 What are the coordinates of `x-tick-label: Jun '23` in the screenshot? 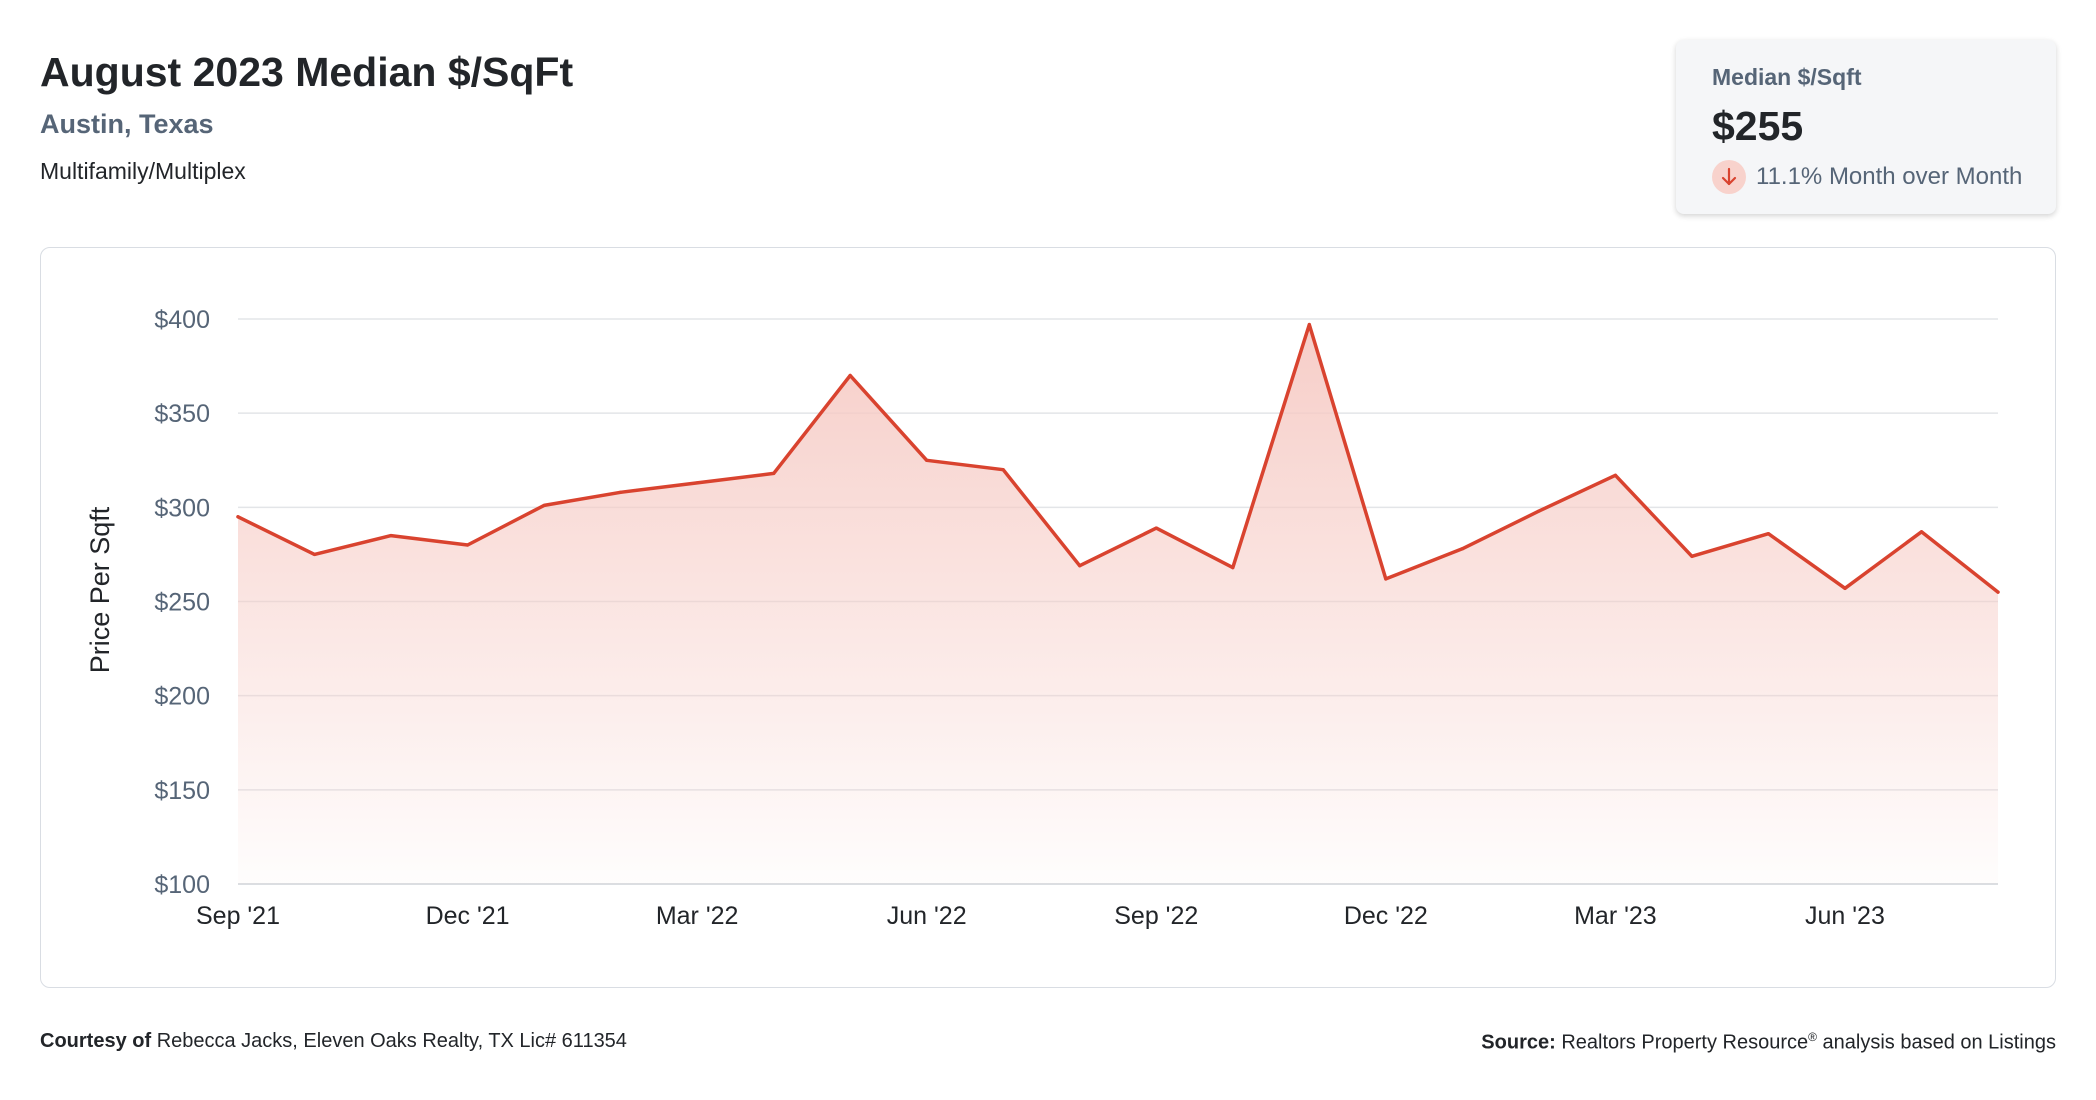 It's located at (1845, 916).